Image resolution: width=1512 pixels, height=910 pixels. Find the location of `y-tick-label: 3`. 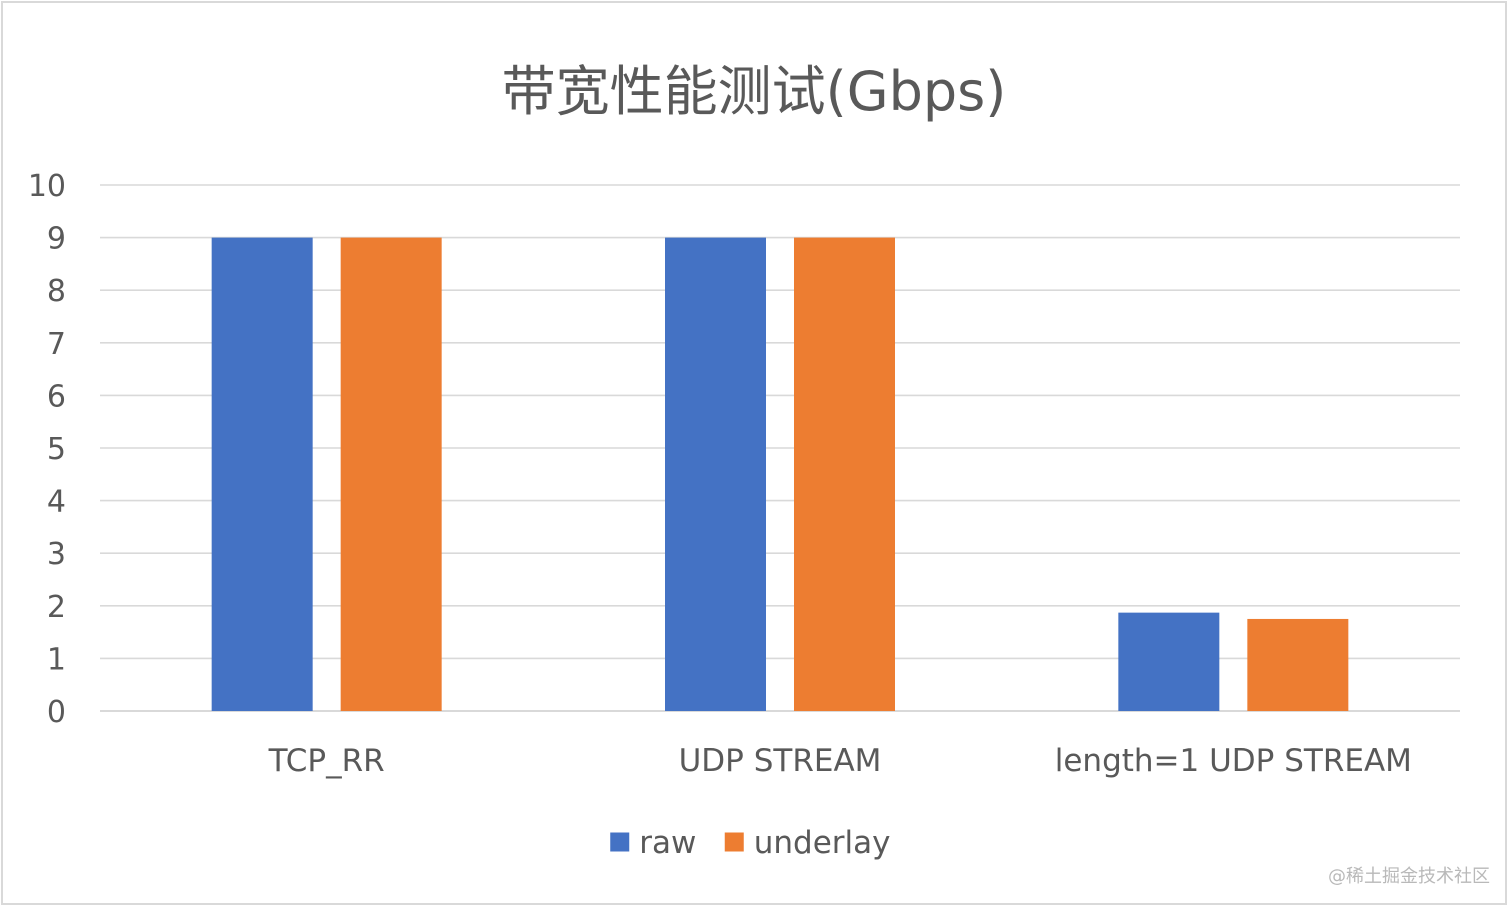

y-tick-label: 3 is located at coordinates (56, 554).